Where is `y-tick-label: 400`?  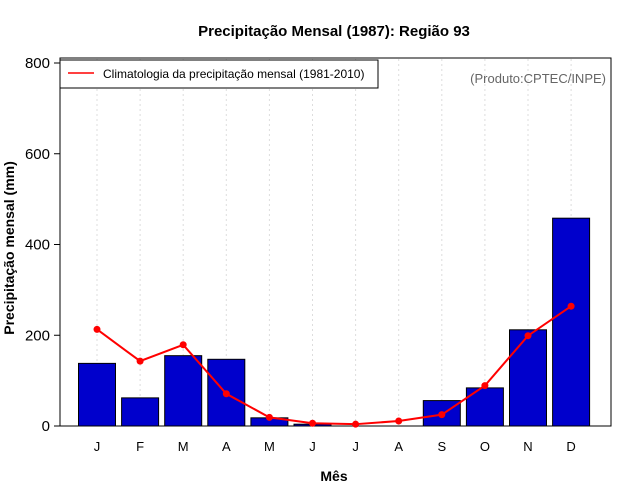
y-tick-label: 400 is located at coordinates (37, 245).